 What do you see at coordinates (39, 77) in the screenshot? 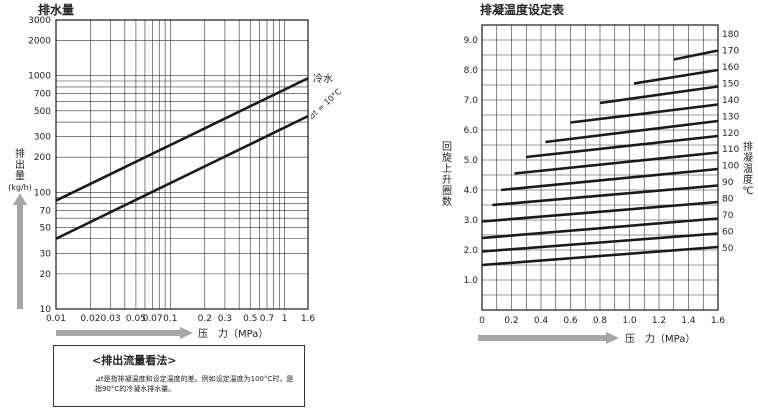
I see `left-y-tick-10: 1000` at bounding box center [39, 77].